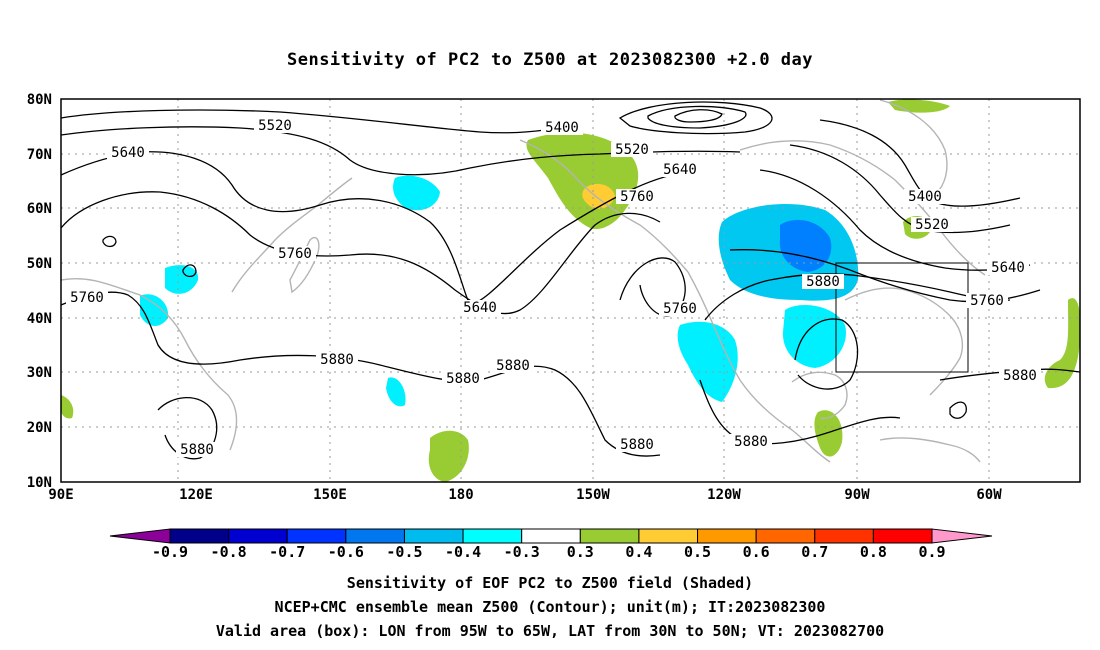  I want to click on contour-5880-se, so click(826, 354).